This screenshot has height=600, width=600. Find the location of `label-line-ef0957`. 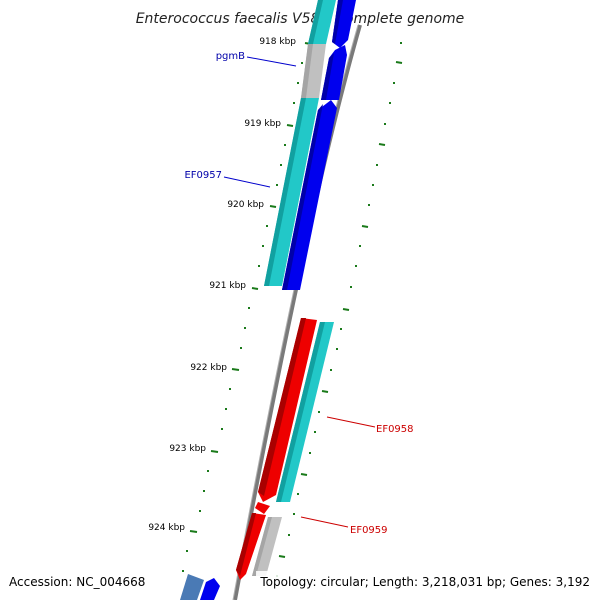

label-line-ef0957 is located at coordinates (247, 182).